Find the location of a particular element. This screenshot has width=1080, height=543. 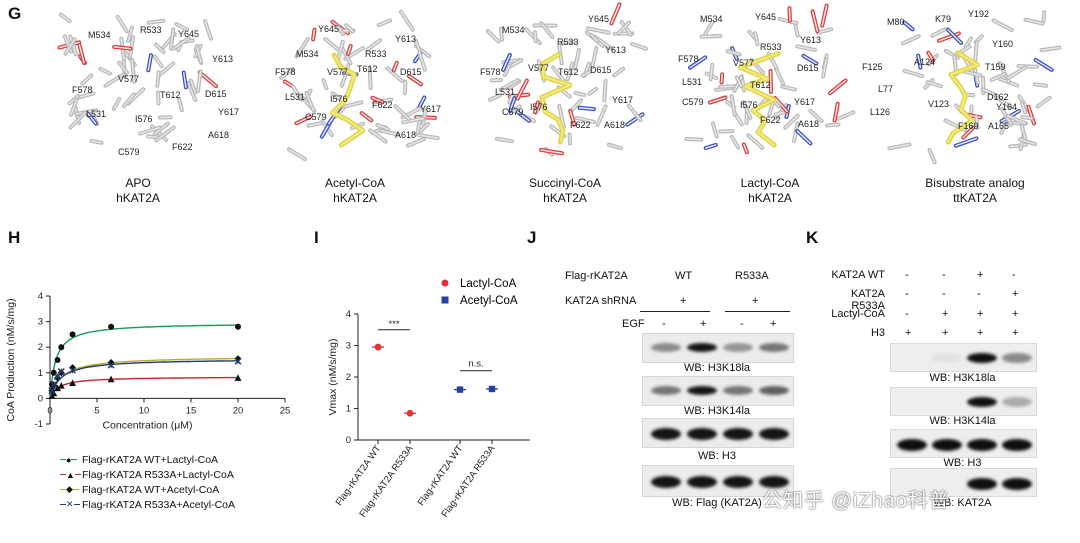

watermark-text: 公知乎 @iZhao科普 is located at coordinates (856, 501).